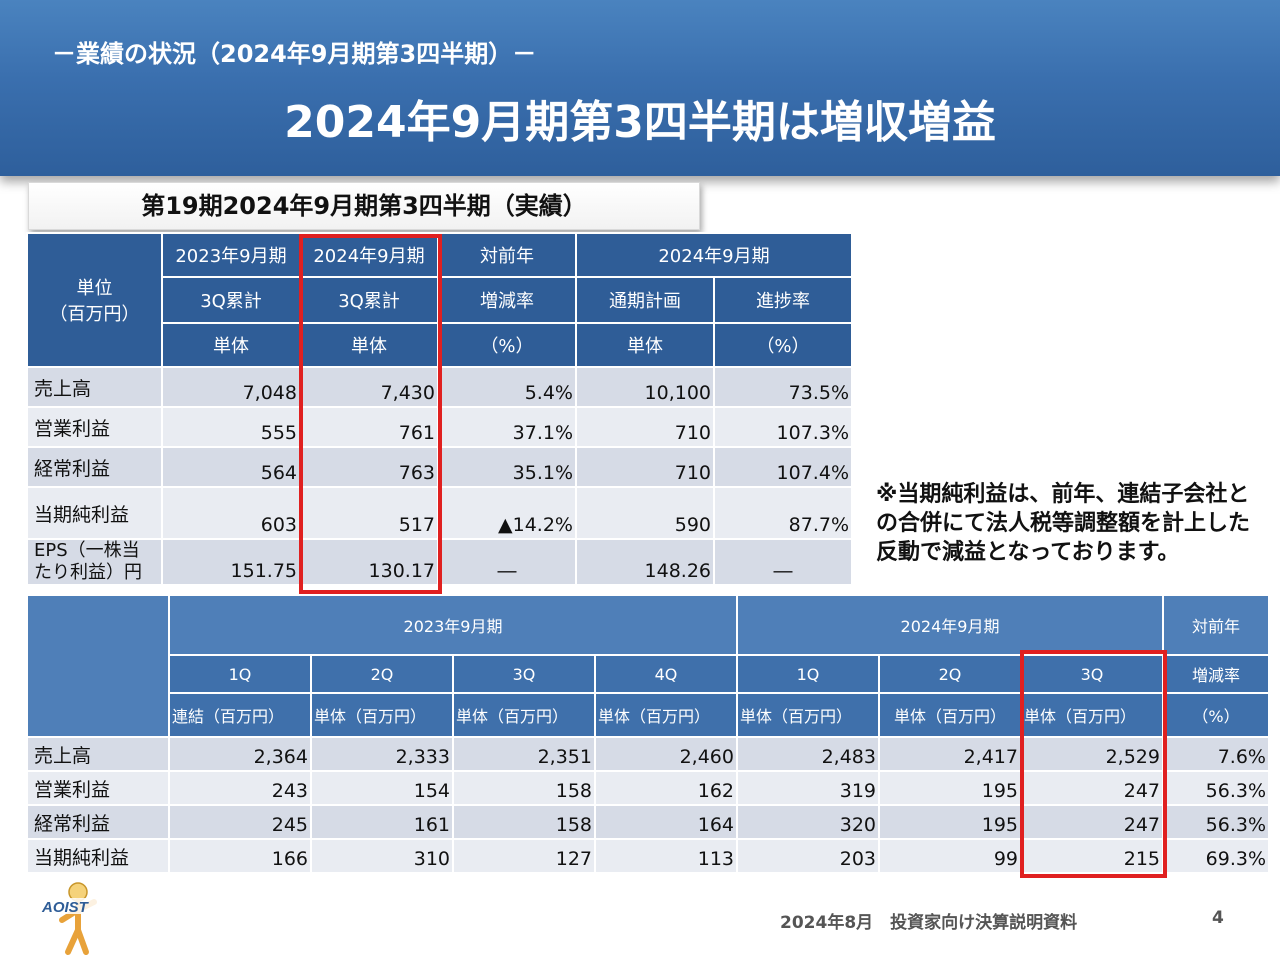 The image size is (1280, 960). I want to click on table-row: 当期純利益 603 517 ▲14.2% 590 87.7%, so click(439, 513).